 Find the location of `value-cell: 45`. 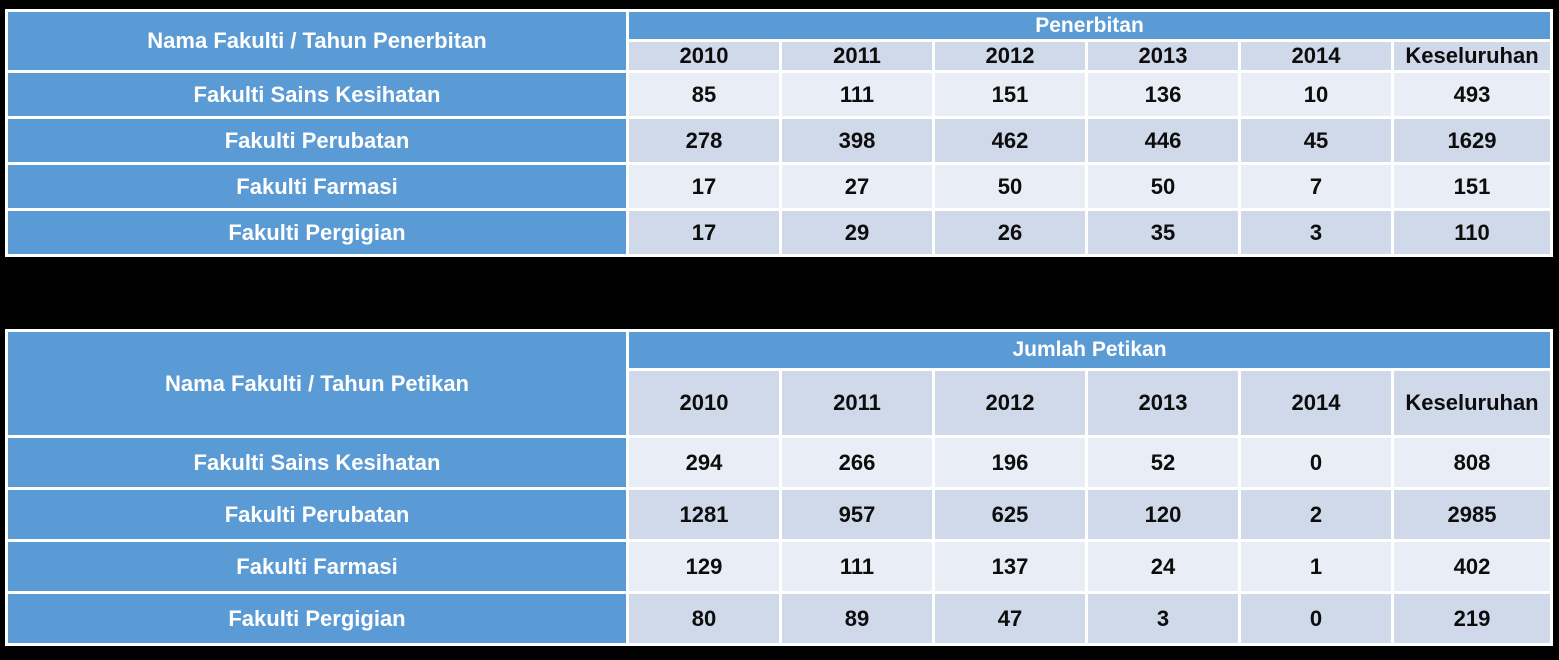

value-cell: 45 is located at coordinates (1316, 140).